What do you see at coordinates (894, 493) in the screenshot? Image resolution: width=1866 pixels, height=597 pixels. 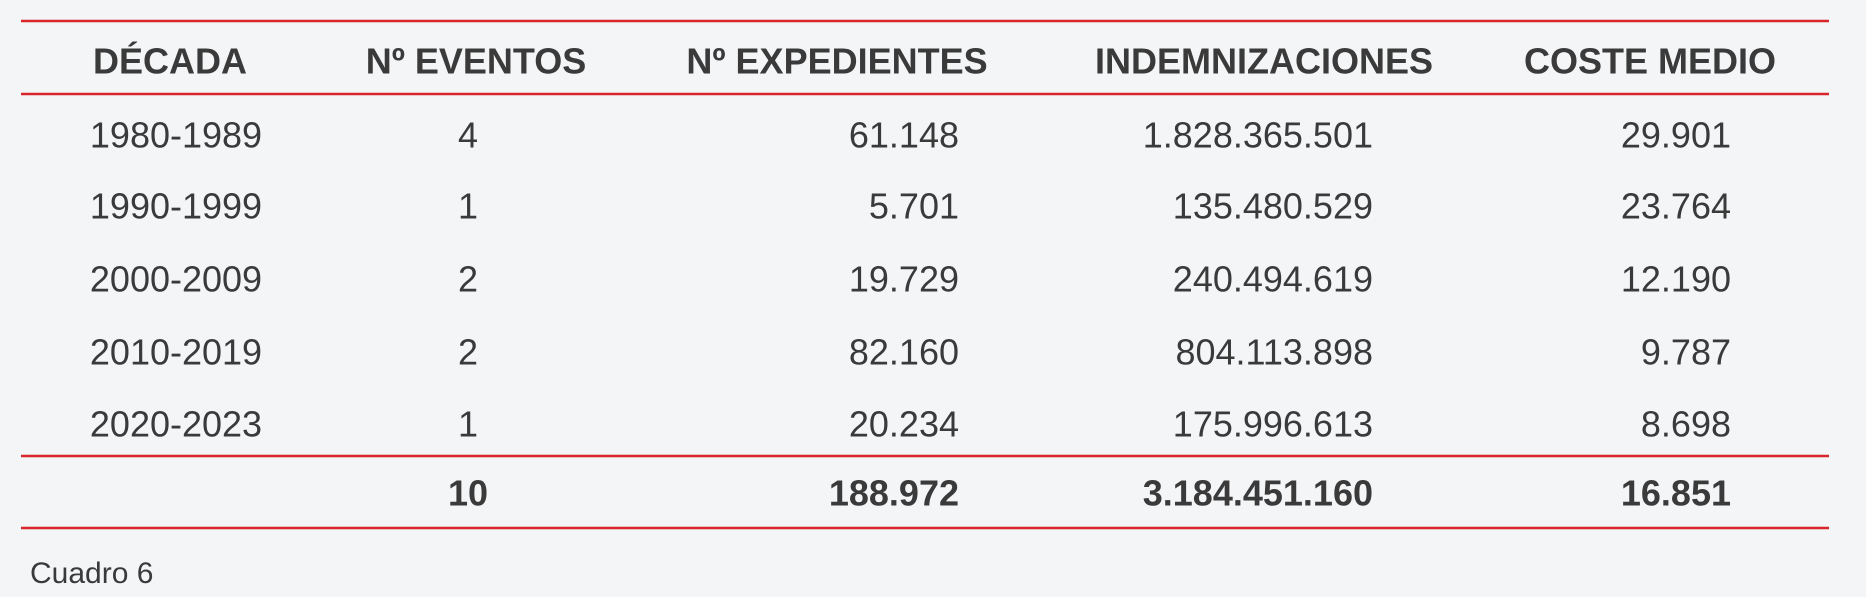 I see `total-cell: 188.972` at bounding box center [894, 493].